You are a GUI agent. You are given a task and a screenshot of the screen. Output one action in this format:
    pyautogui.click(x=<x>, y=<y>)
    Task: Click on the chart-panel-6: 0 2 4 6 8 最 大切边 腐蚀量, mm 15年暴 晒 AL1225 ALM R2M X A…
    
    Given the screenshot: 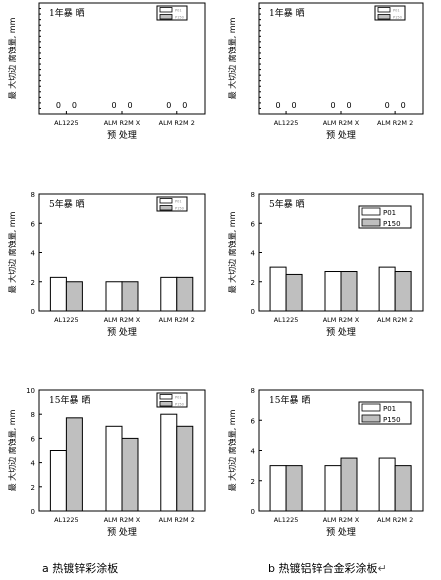 What is the action you would take?
    pyautogui.click(x=325, y=462)
    